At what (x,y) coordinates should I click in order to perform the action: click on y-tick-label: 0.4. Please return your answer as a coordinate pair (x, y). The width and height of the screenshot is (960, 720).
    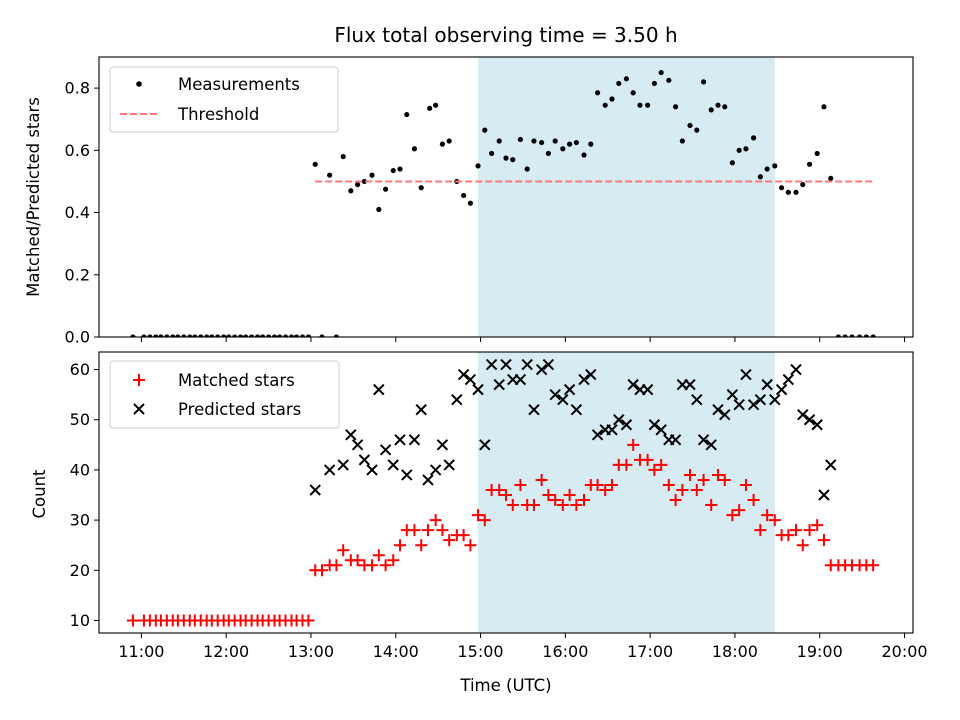
    Looking at the image, I should click on (77, 212).